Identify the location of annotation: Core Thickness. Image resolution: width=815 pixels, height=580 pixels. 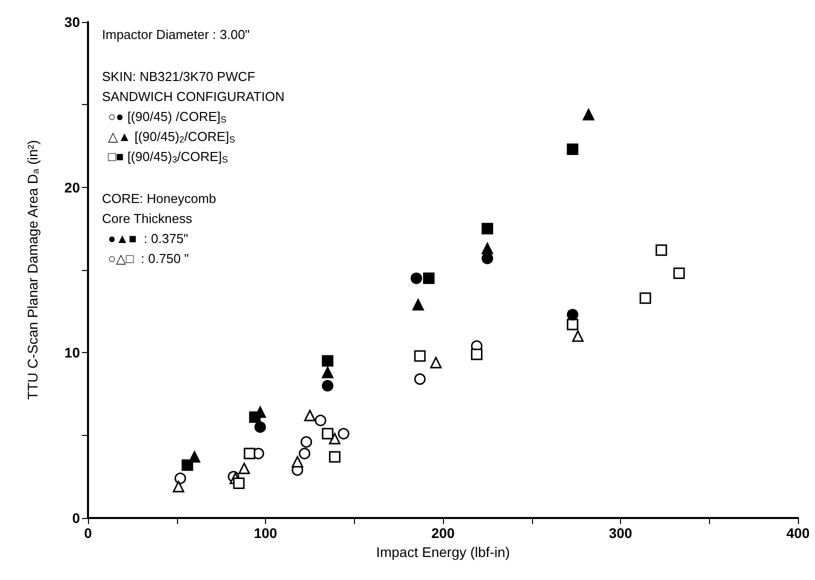
(147, 218).